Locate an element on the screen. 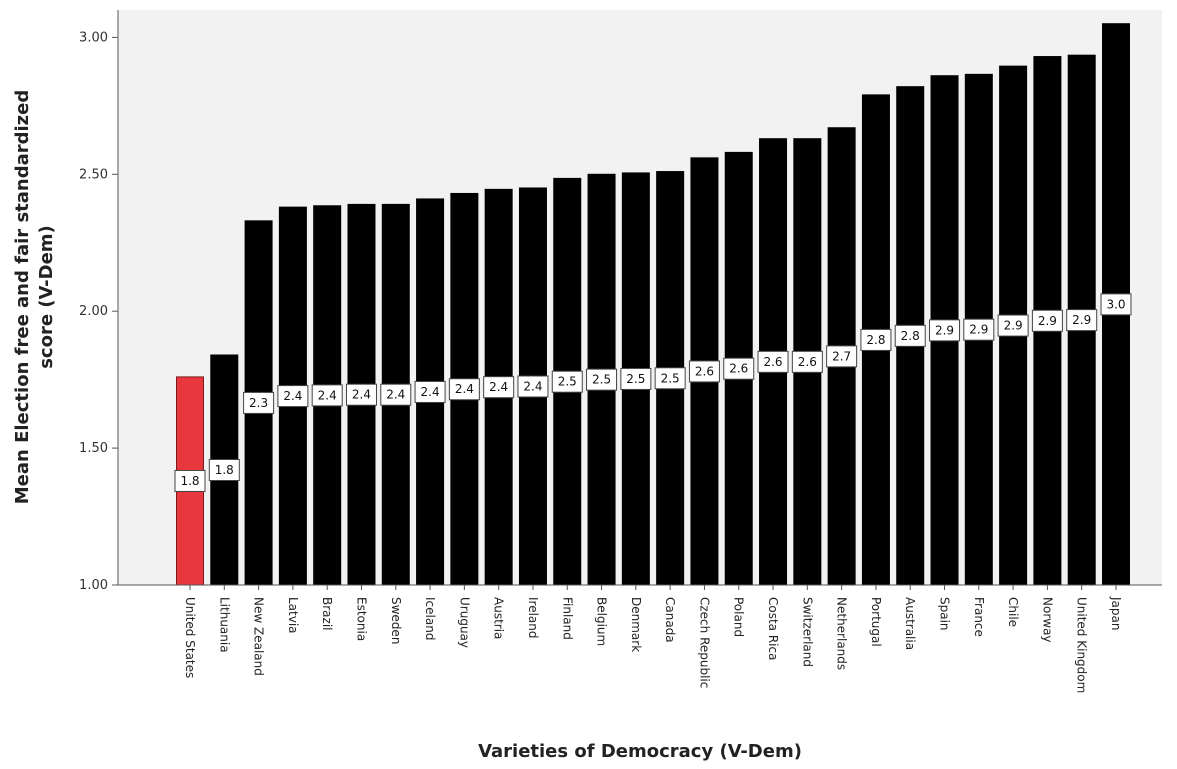 The height and width of the screenshot is (769, 1177). x-tick-label: Ireland is located at coordinates (533, 618).